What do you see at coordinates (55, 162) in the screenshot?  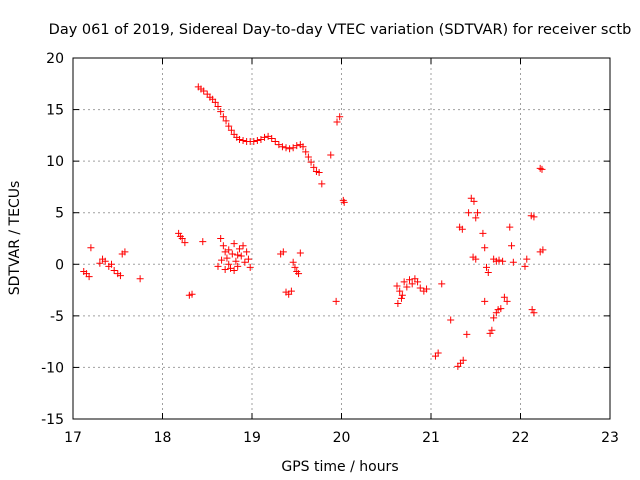 I see `y-tick-label: 10` at bounding box center [55, 162].